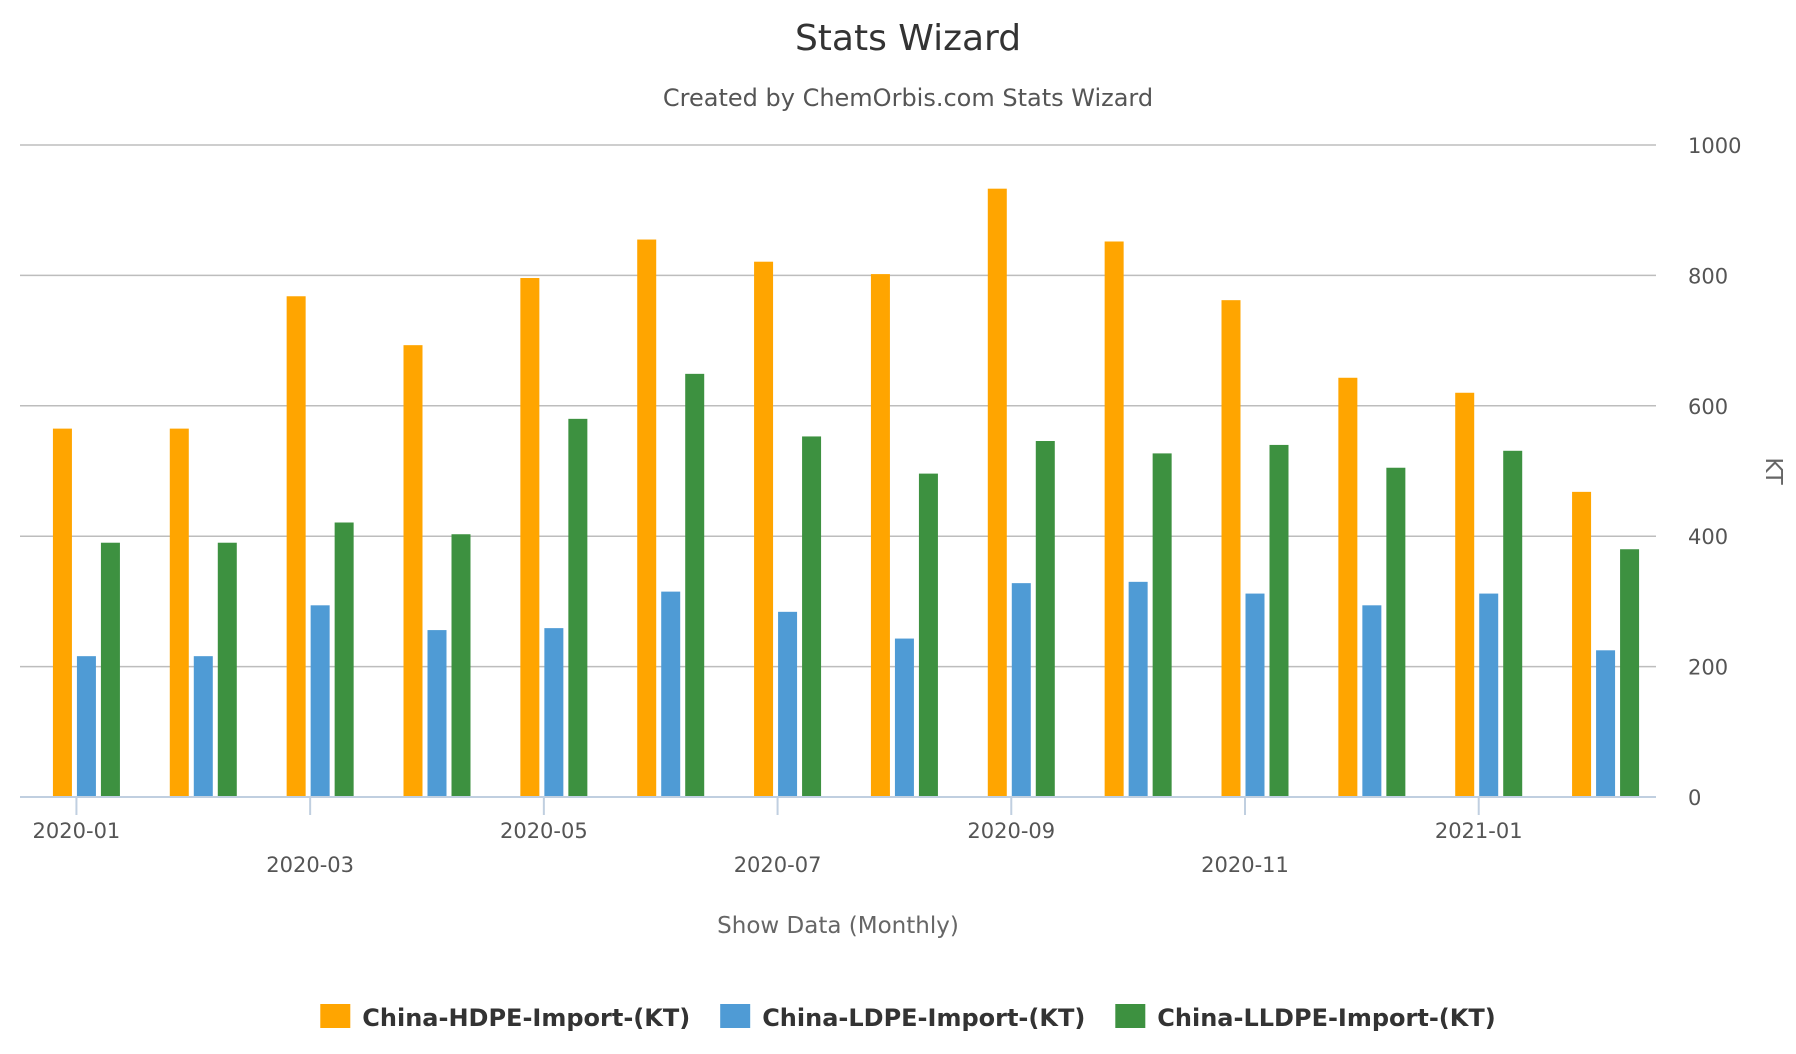 The width and height of the screenshot is (1796, 1054). What do you see at coordinates (908, 38) in the screenshot?
I see `chart-title: Stats Wizard` at bounding box center [908, 38].